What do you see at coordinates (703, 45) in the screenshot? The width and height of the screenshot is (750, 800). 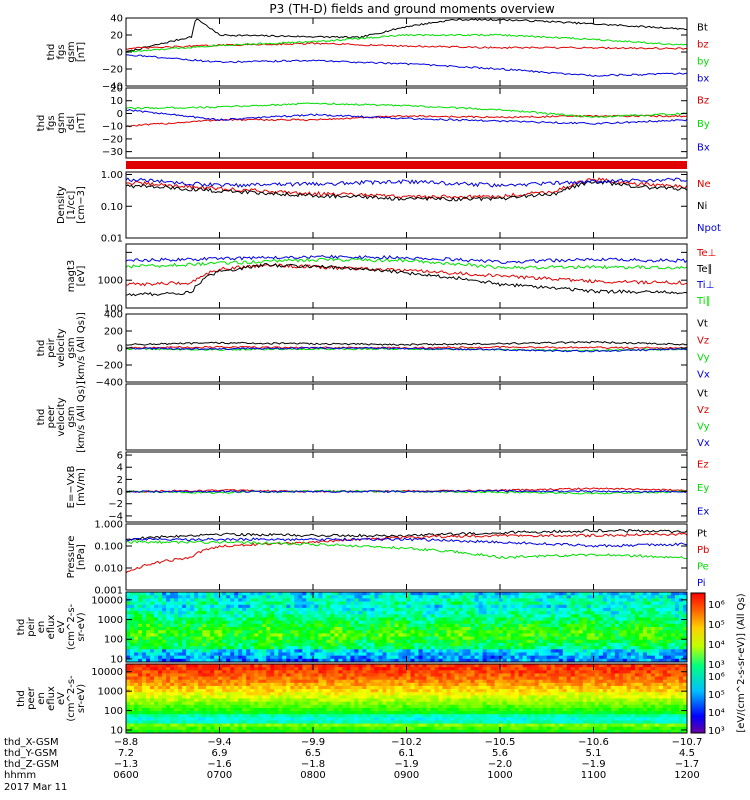 I see `legend-entry: bz` at bounding box center [703, 45].